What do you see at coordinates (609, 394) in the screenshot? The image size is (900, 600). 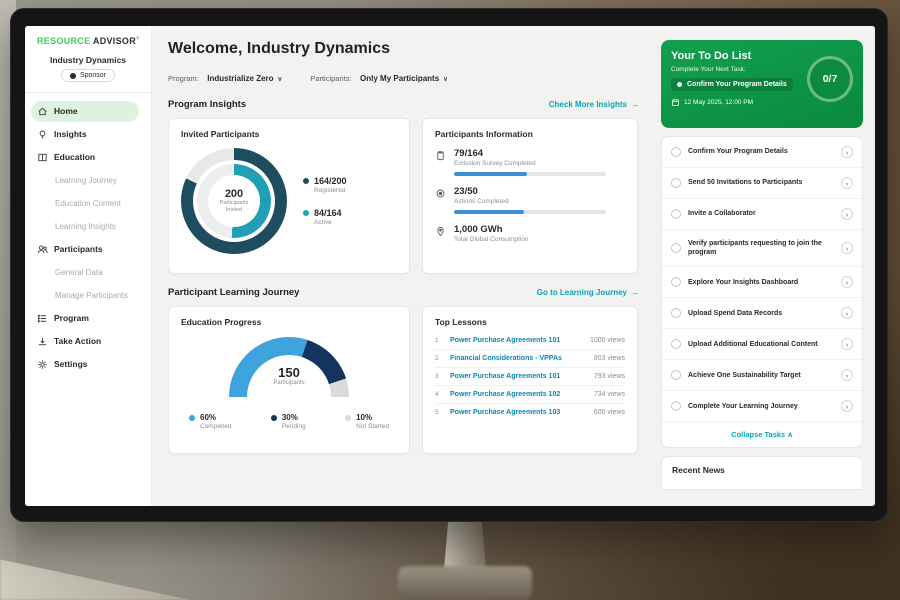 I see `lesson-views: 734 views` at bounding box center [609, 394].